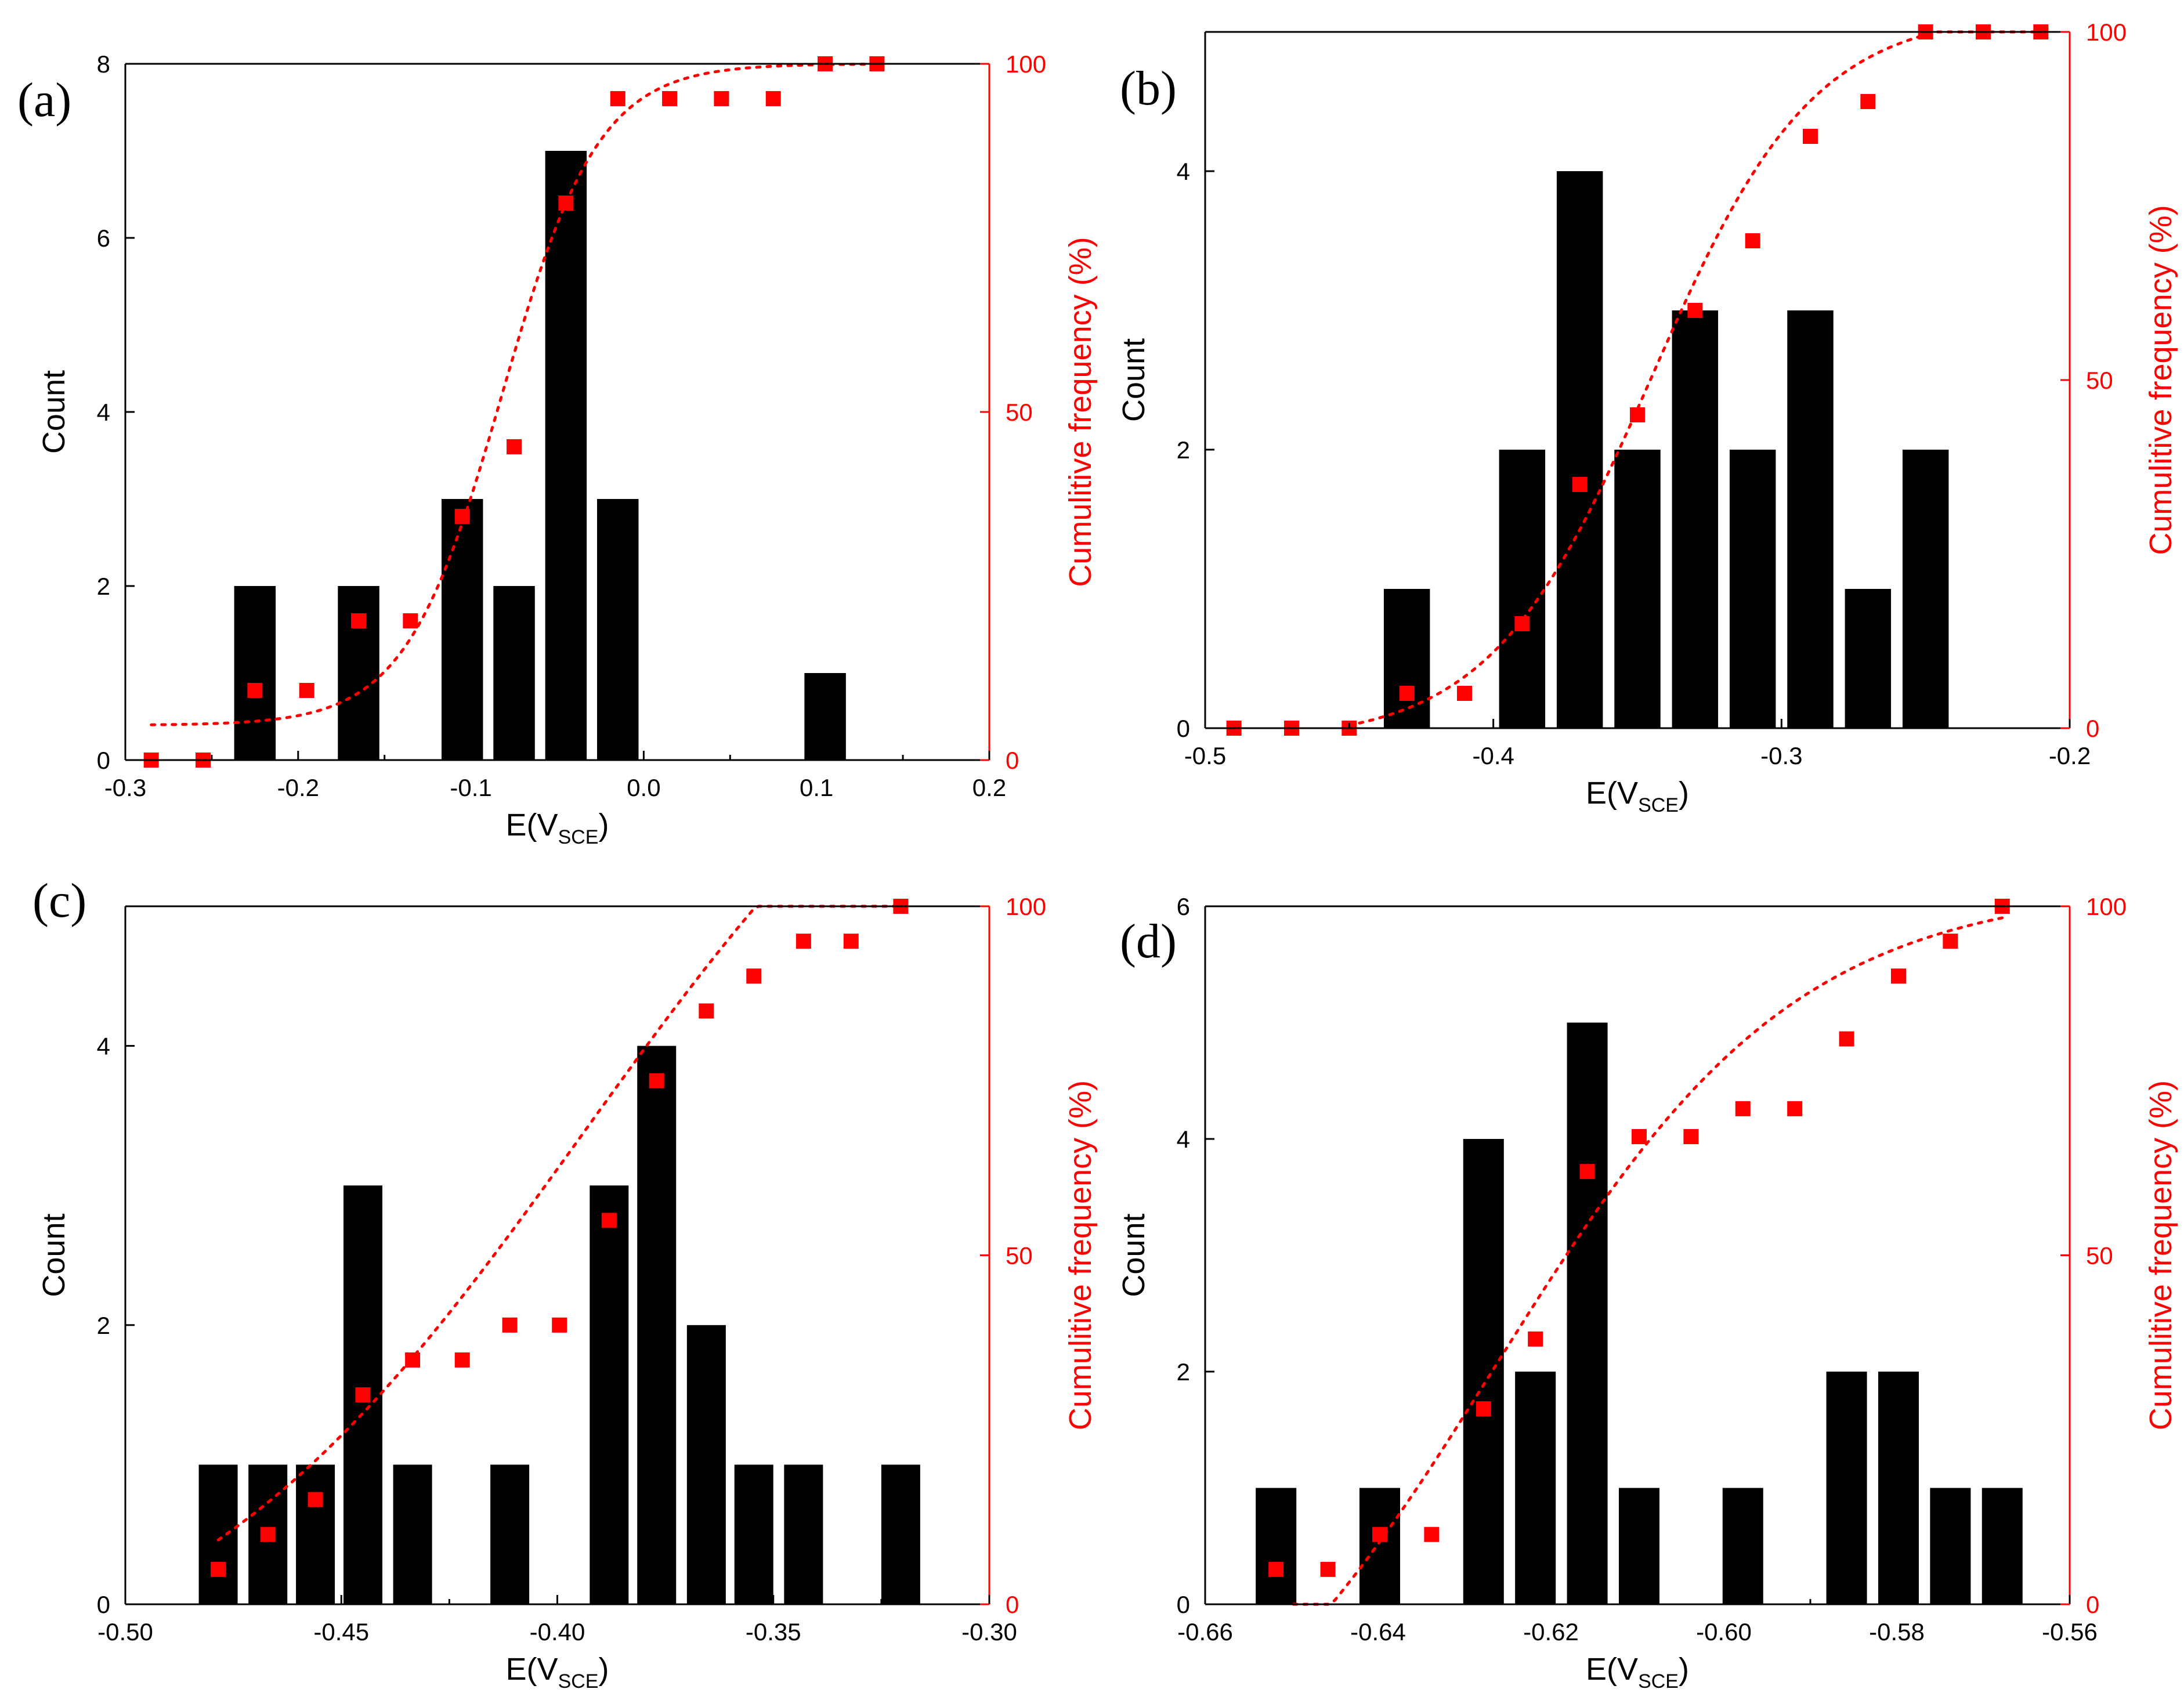 Image resolution: width=2184 pixels, height=1700 pixels. I want to click on x-tick-label-0-1: -0.2, so click(298, 787).